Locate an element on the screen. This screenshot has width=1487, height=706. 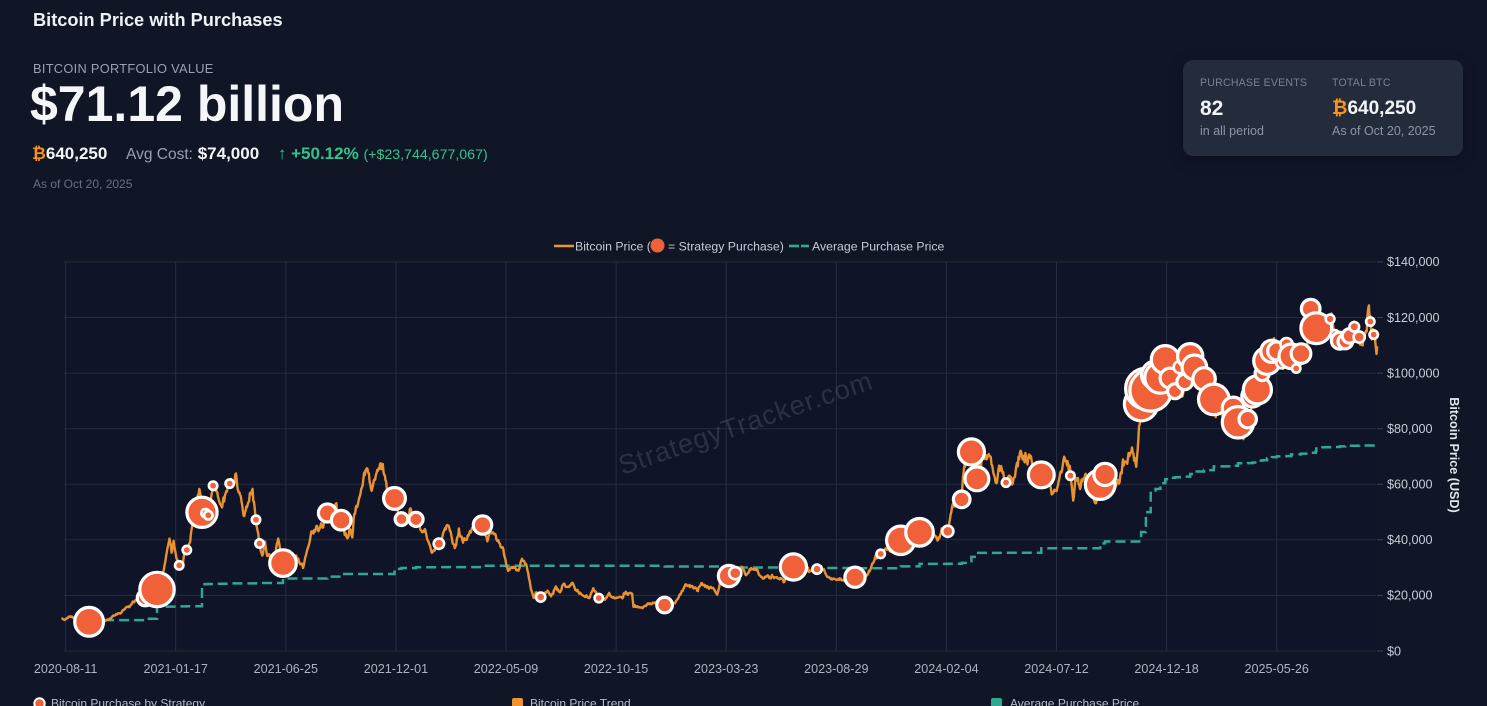
svg-text: 2024-02-04 is located at coordinates (946, 669).